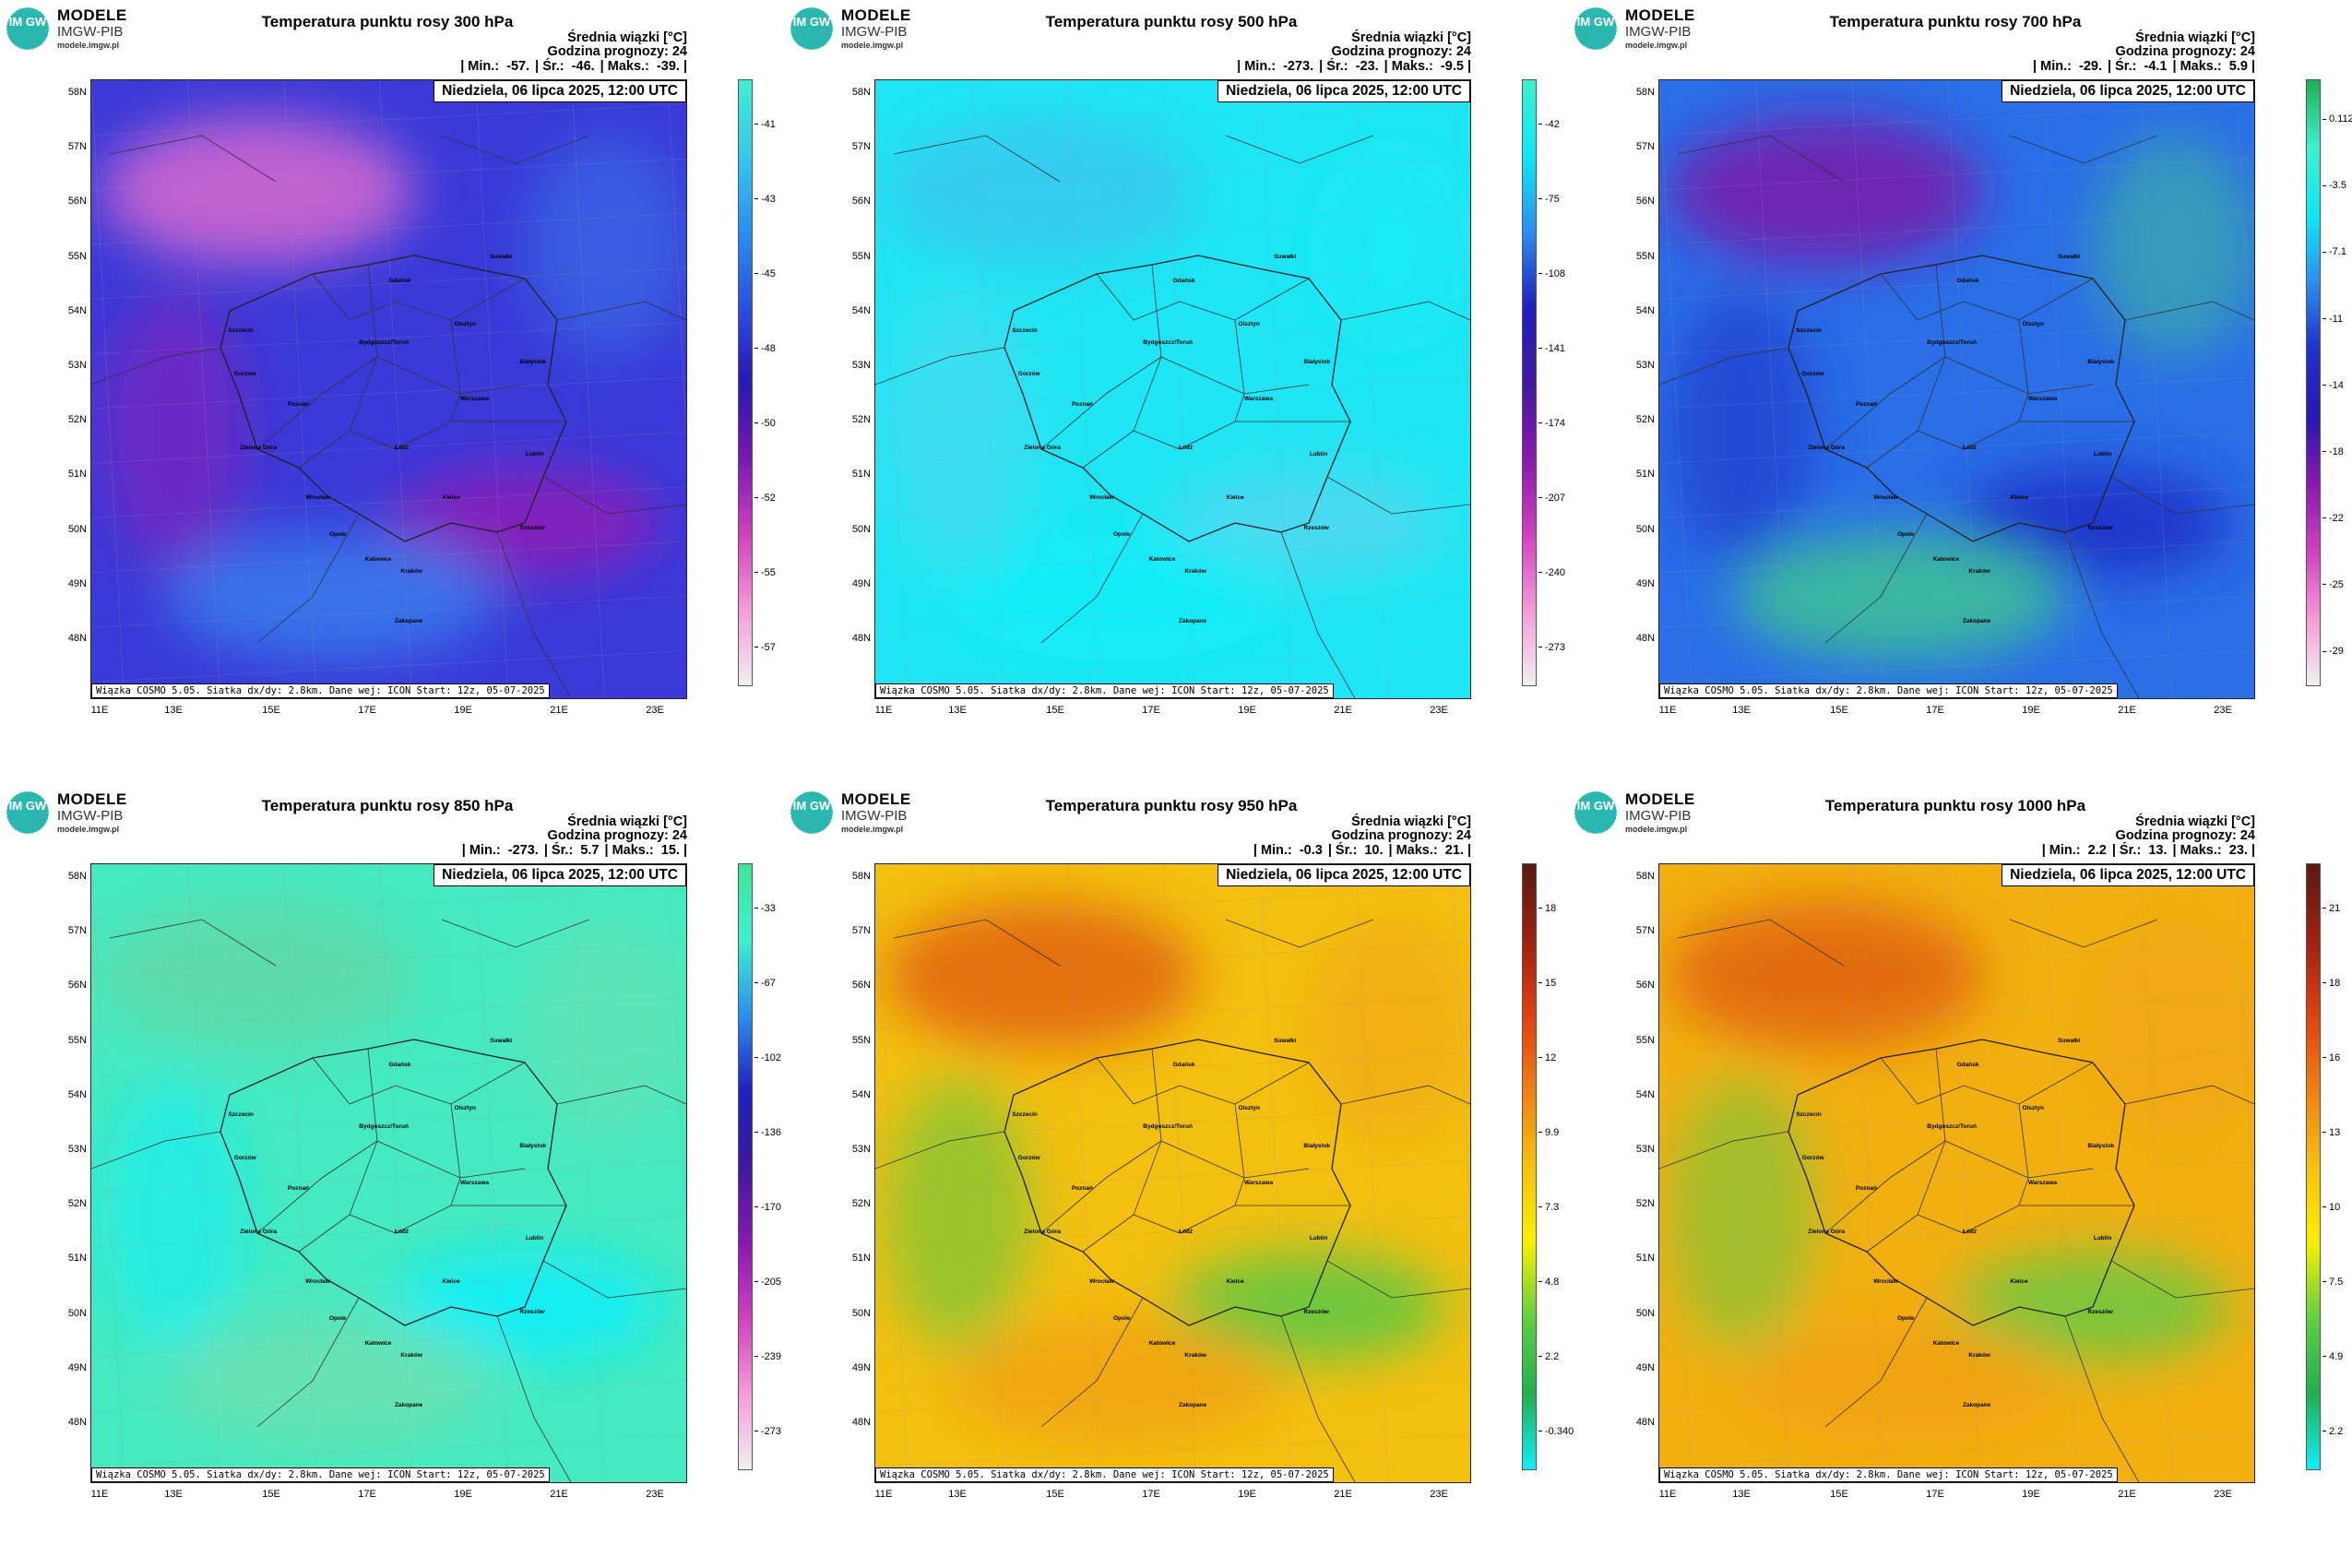  I want to click on imgw-badge-text: IM GW, so click(811, 22).